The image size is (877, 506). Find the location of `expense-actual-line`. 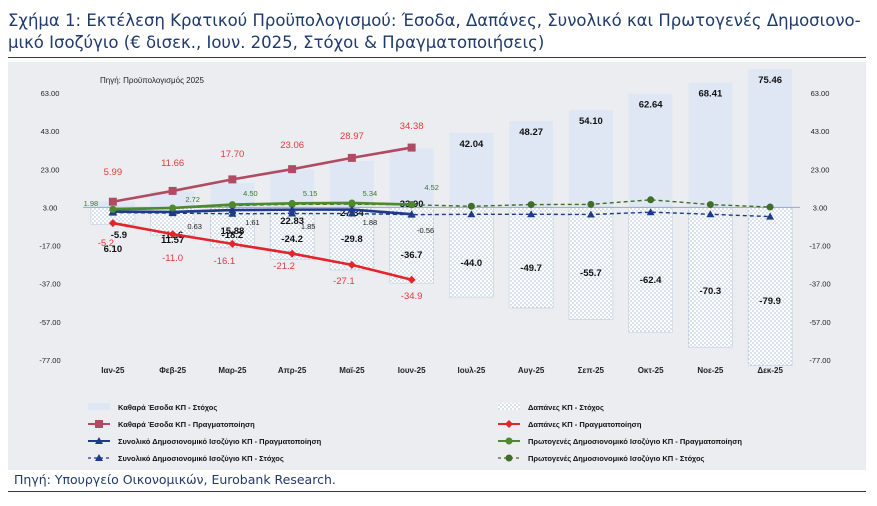

expense-actual-line is located at coordinates (262, 251).